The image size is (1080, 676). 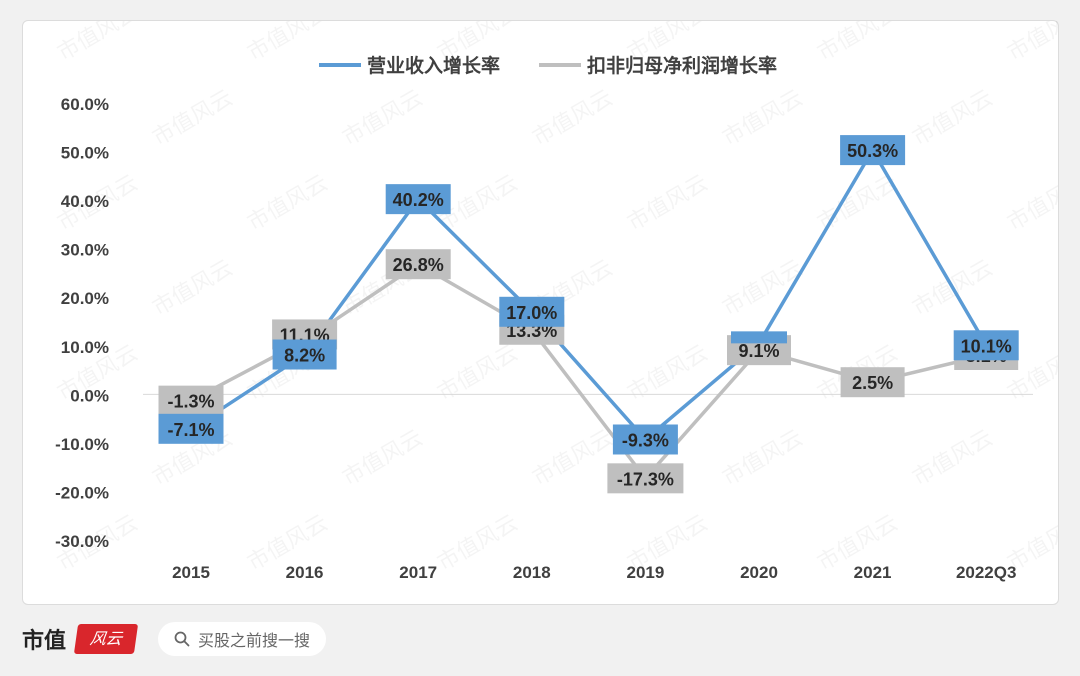 What do you see at coordinates (986, 572) in the screenshot?
I see `x-tick-label: 2022Q3` at bounding box center [986, 572].